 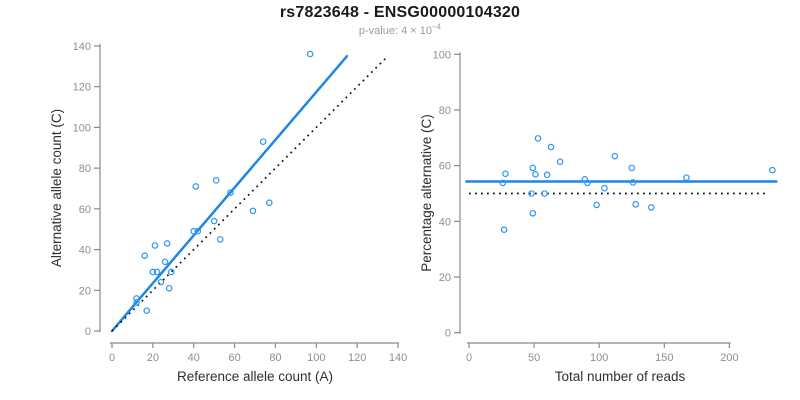 What do you see at coordinates (275, 358) in the screenshot?
I see `x-axis-tick-label: 80` at bounding box center [275, 358].